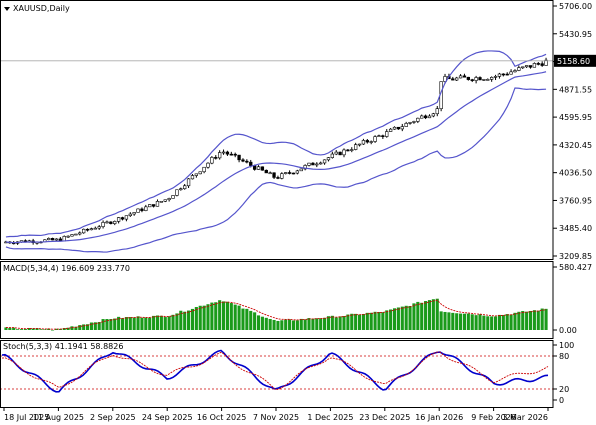 This screenshot has height=425, width=596. I want to click on stoch-frame, so click(277, 374).